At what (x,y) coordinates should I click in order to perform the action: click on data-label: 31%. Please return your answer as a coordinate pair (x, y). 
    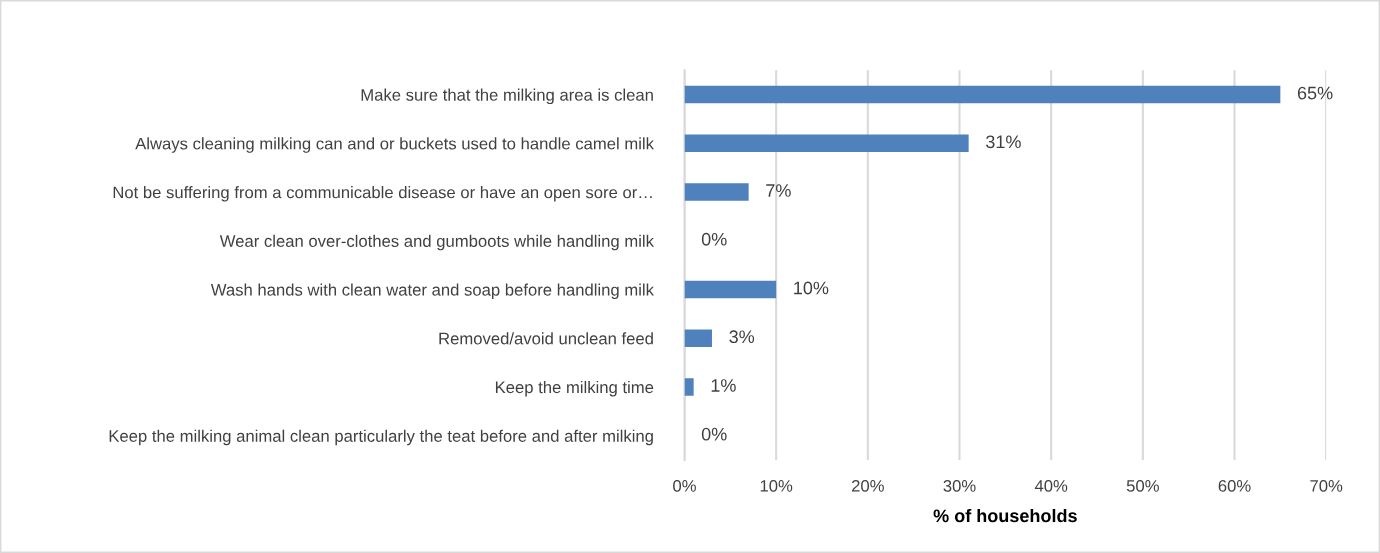
    Looking at the image, I should click on (1003, 142).